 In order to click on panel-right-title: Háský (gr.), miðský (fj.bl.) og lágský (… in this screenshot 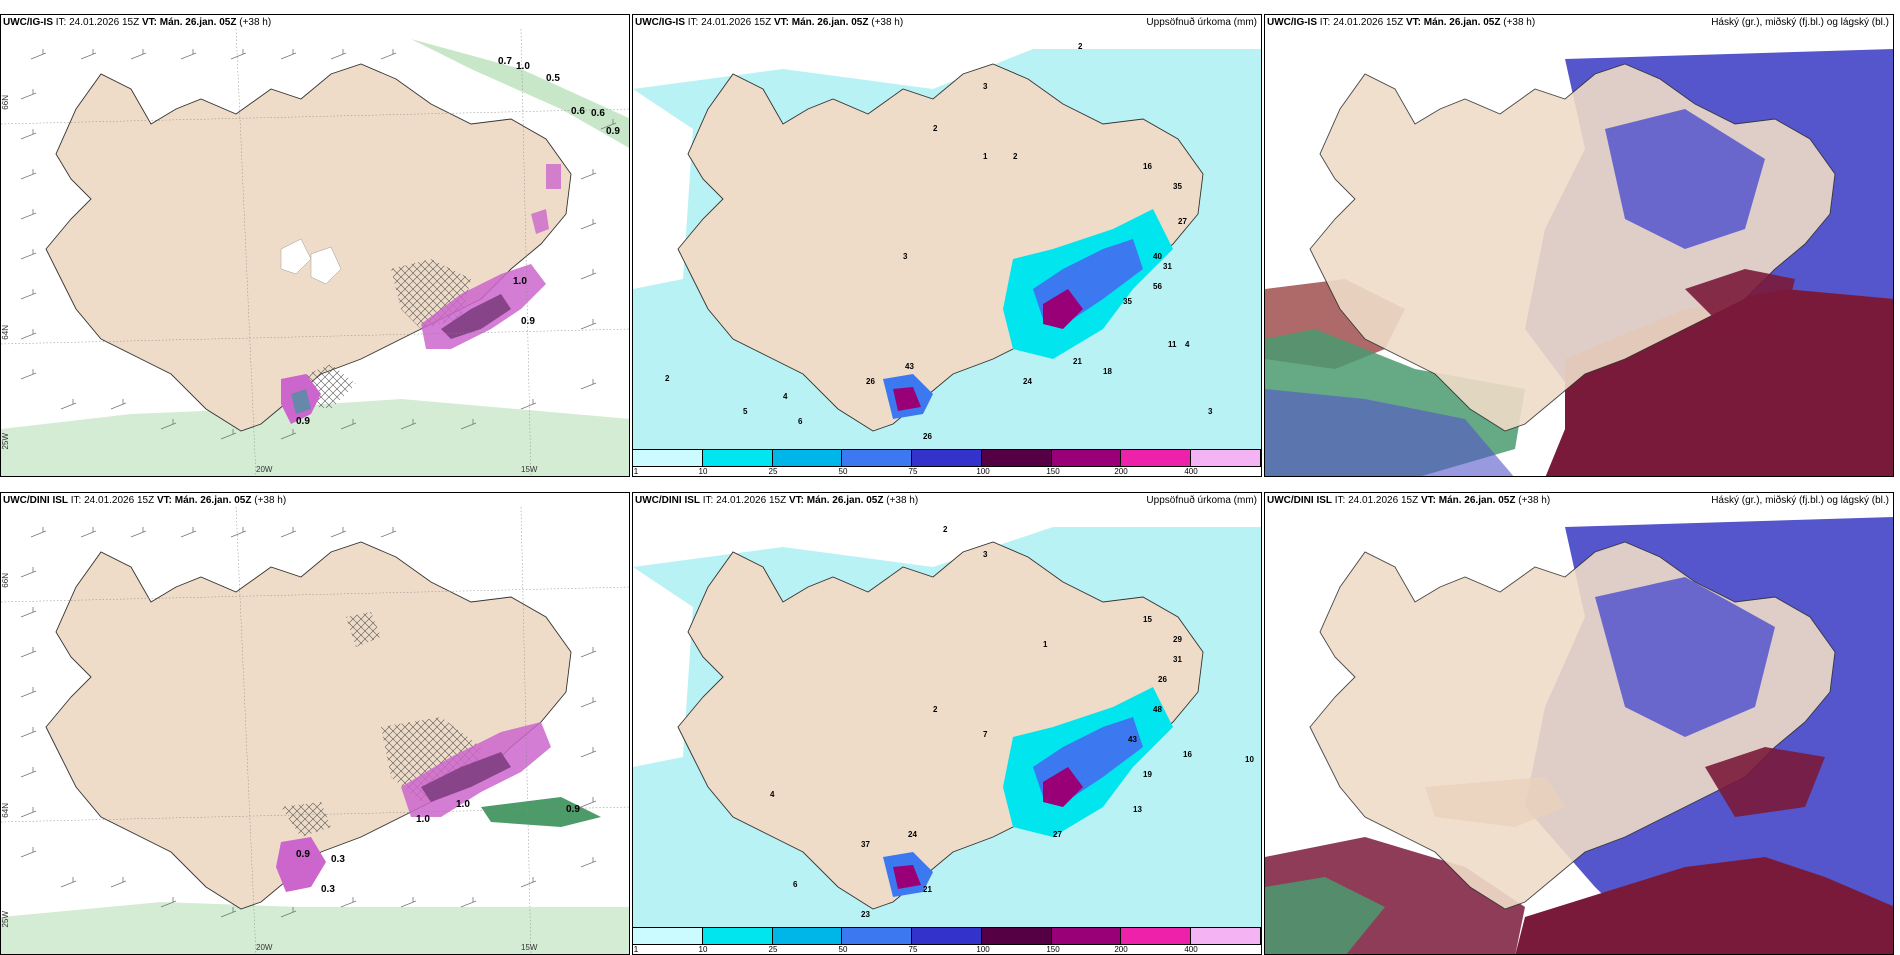, I will do `click(1800, 22)`.